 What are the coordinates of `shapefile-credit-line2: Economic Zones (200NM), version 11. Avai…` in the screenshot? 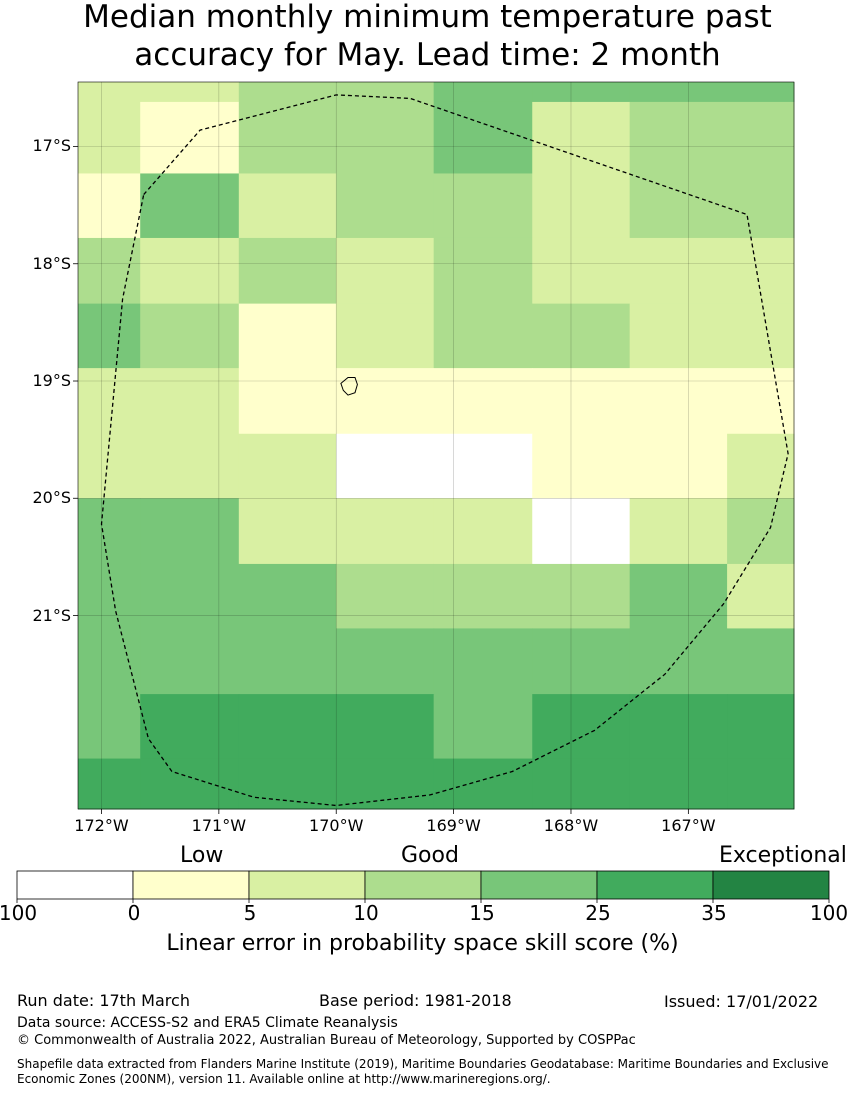 It's located at (284, 1079).